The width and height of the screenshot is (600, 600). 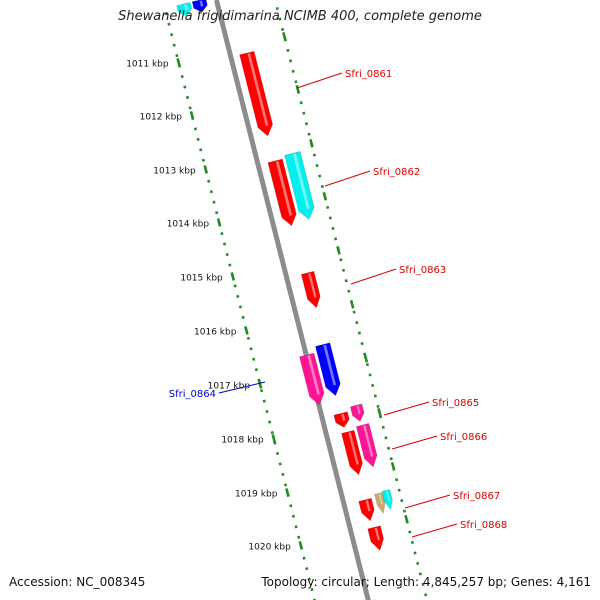 I want to click on gene-arrow-top-cyan, so click(x=184, y=9).